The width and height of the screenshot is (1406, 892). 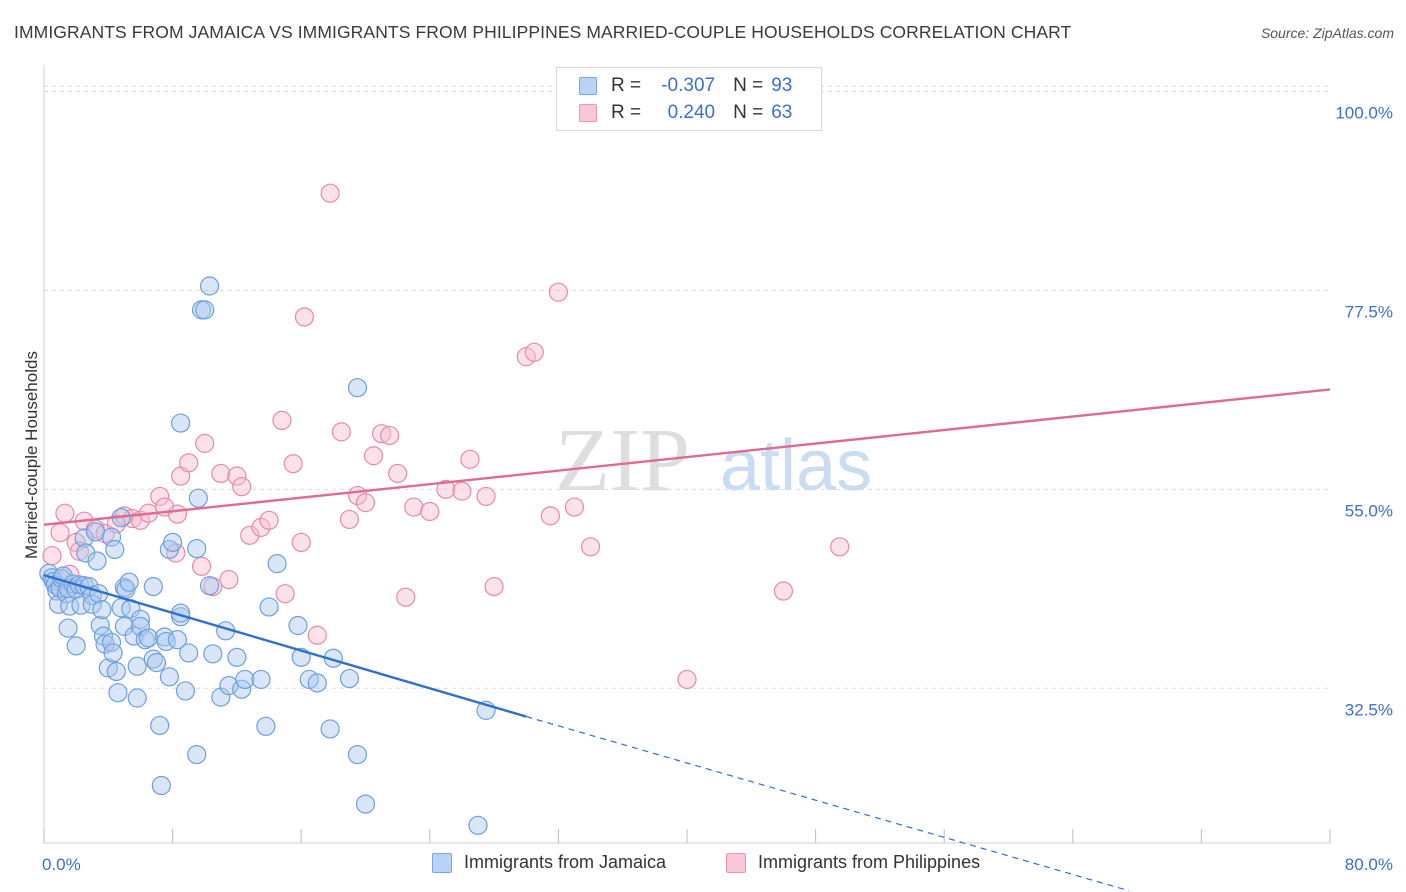 I want to click on bottom-legend-philippines: Immigrants from Philippines, so click(x=853, y=862).